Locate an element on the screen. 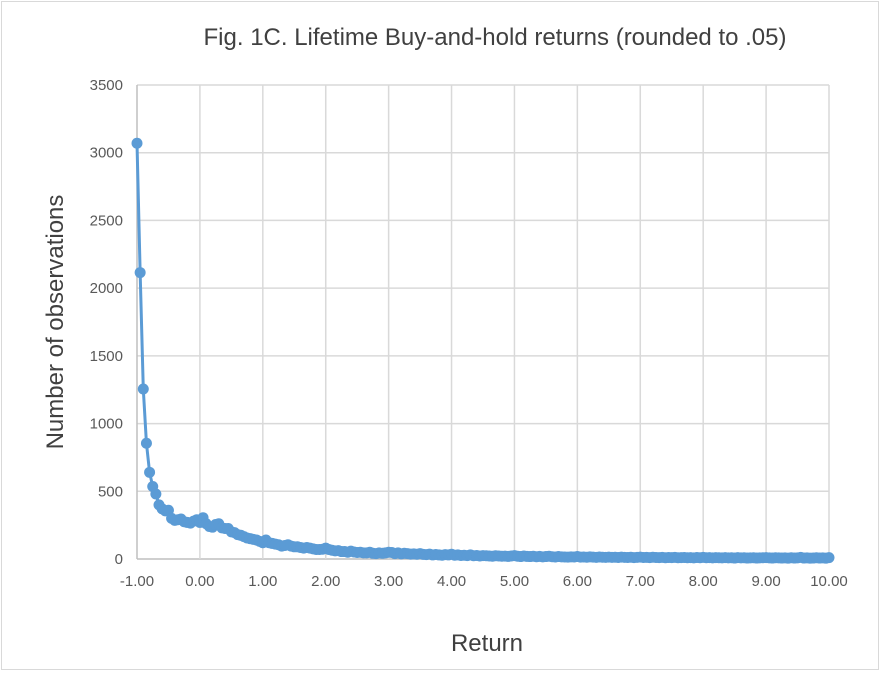 The height and width of the screenshot is (673, 882). x-tick-label: 4.00 is located at coordinates (451, 581).